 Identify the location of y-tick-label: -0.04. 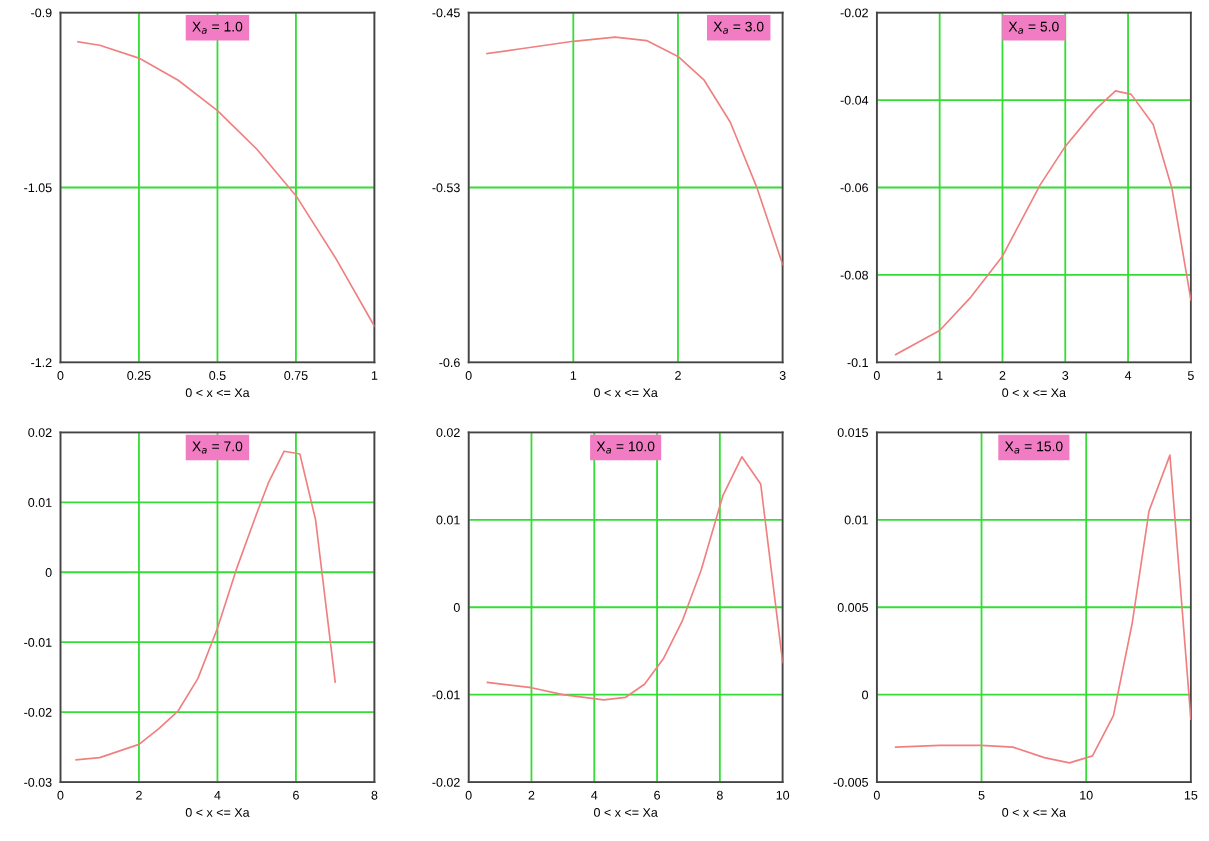
(854, 100).